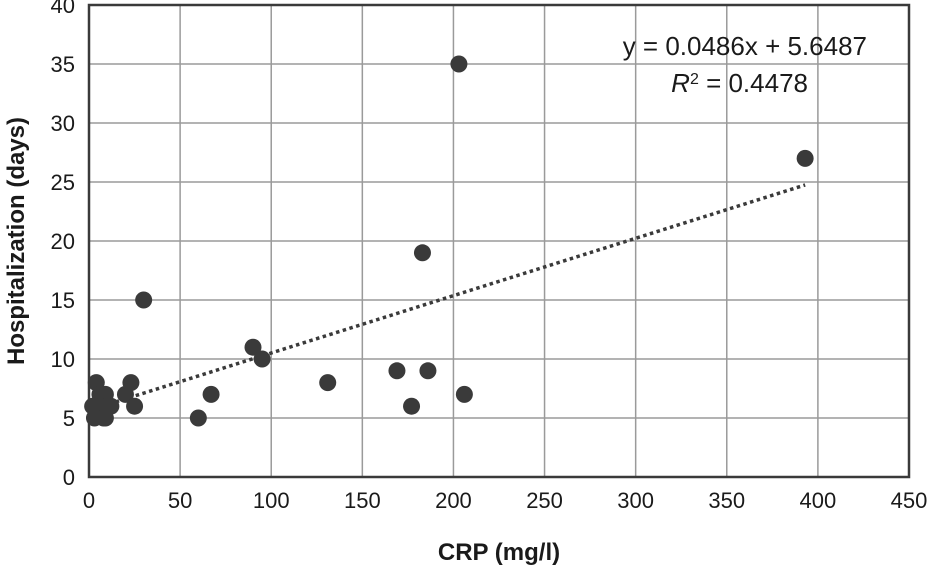 Image resolution: width=927 pixels, height=572 pixels. I want to click on x-tick-label: 200, so click(453, 500).